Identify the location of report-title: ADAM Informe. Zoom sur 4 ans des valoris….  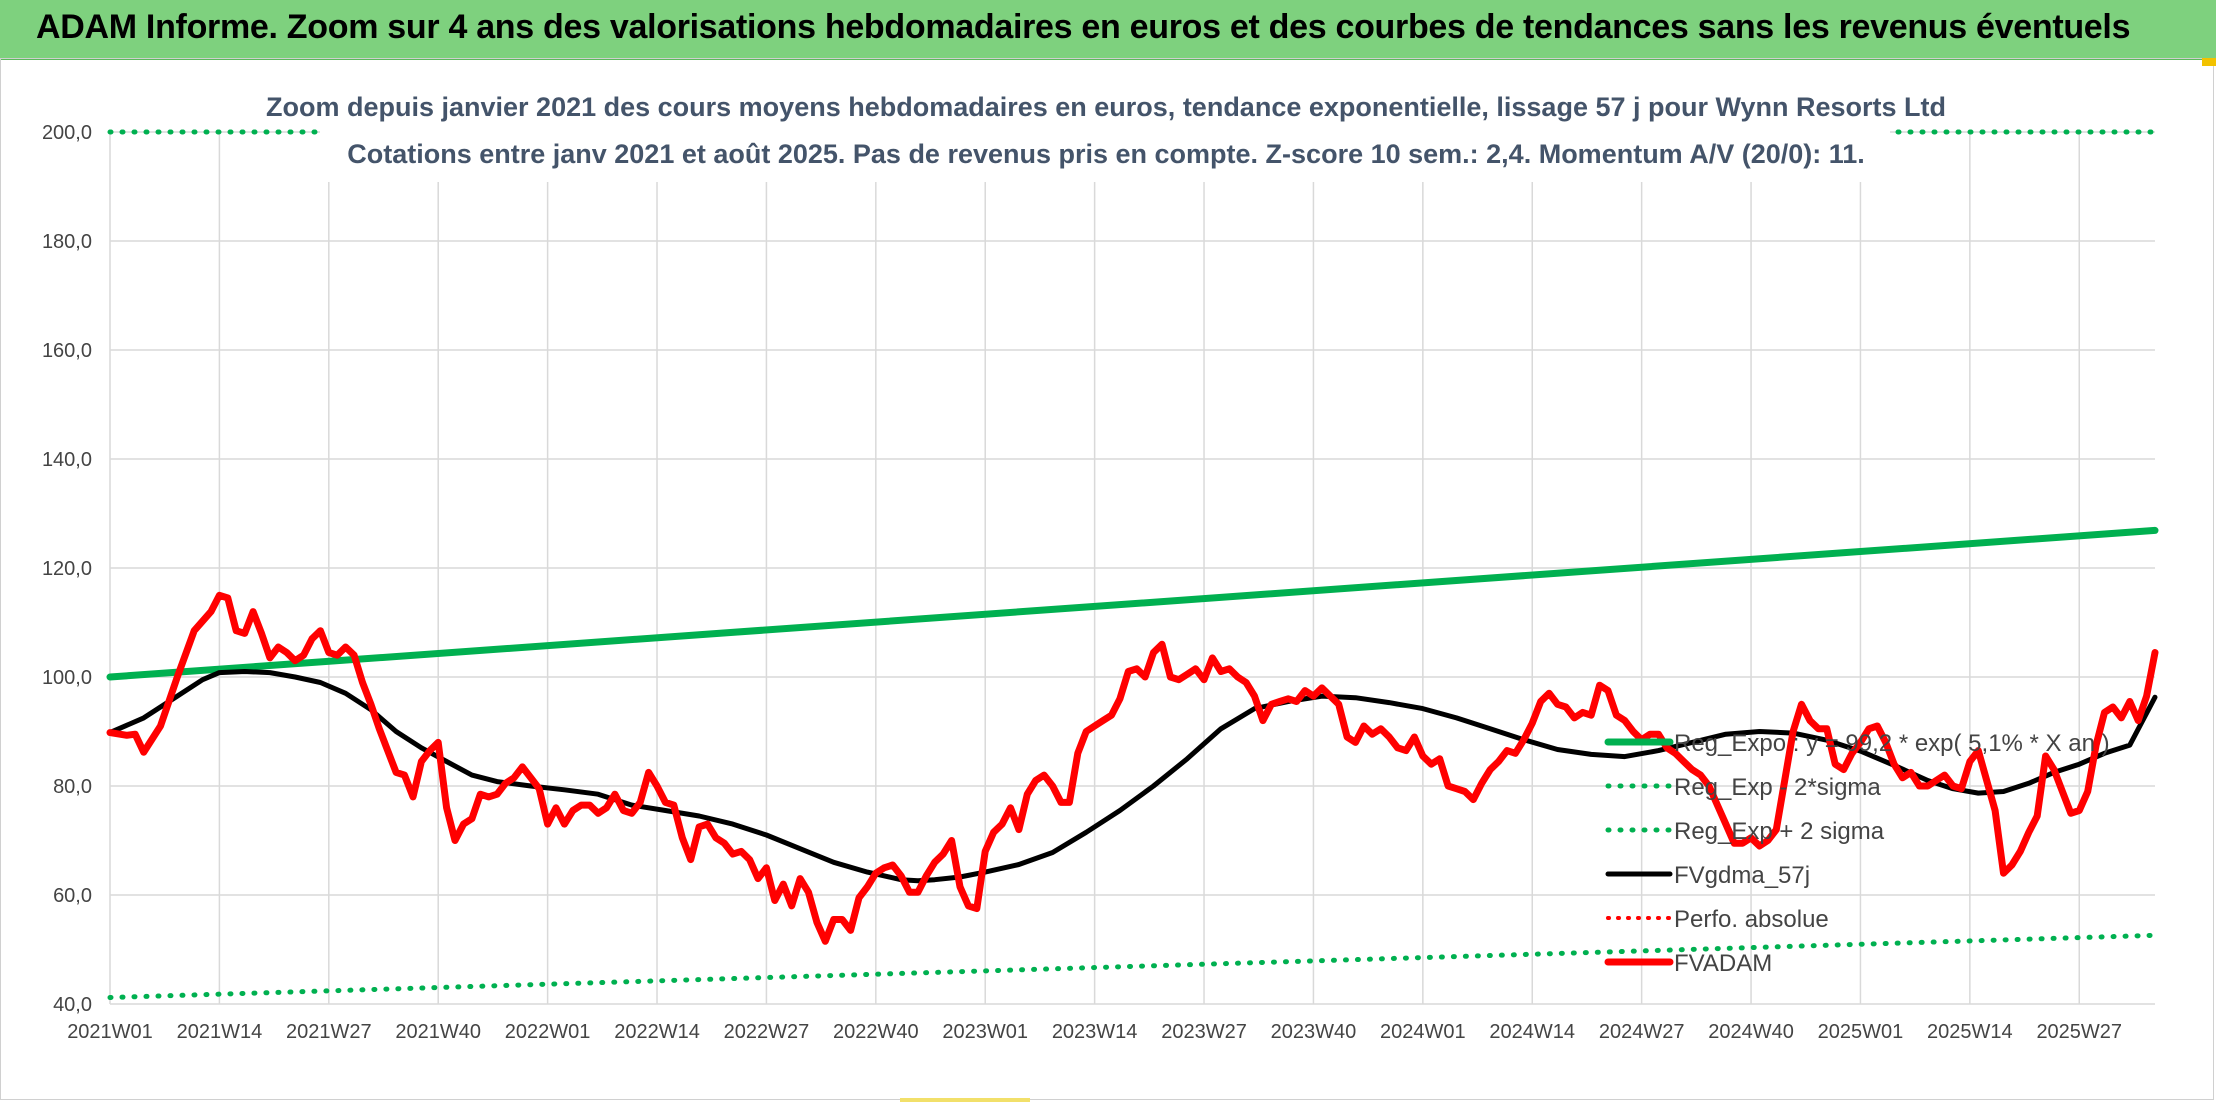
(1083, 27).